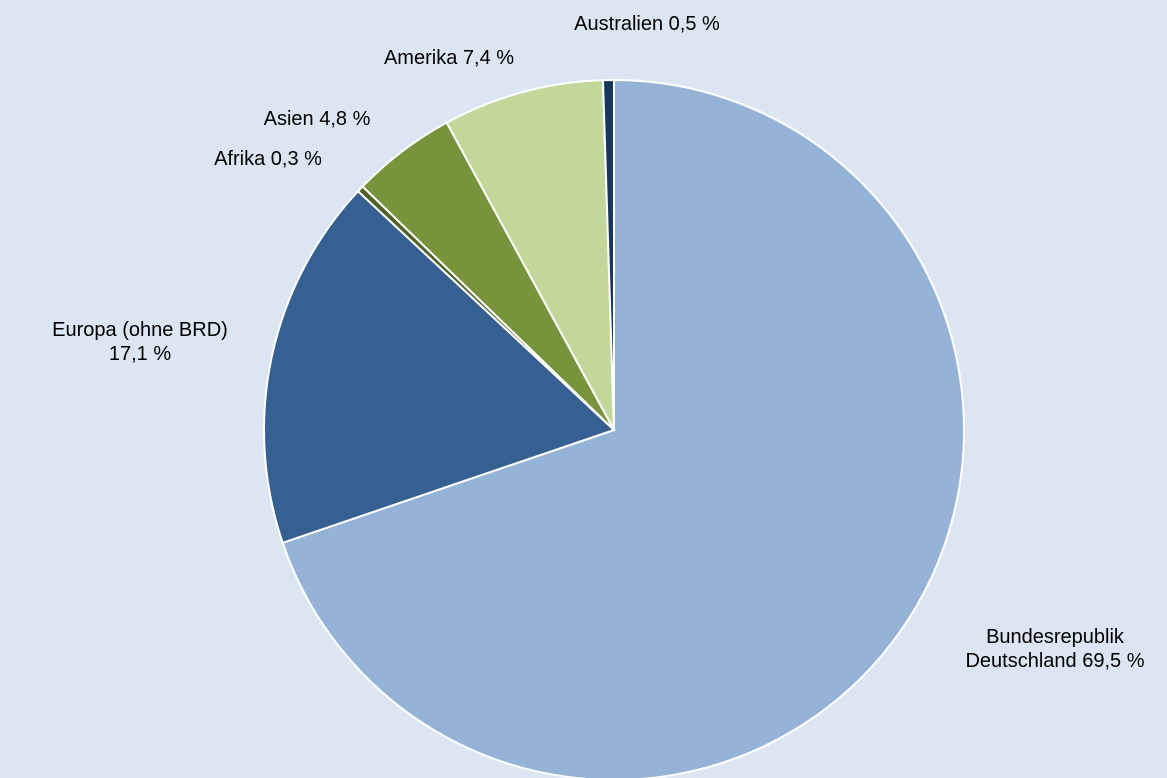 The width and height of the screenshot is (1167, 778). I want to click on slice-label: Australien 0,5 %, so click(647, 24).